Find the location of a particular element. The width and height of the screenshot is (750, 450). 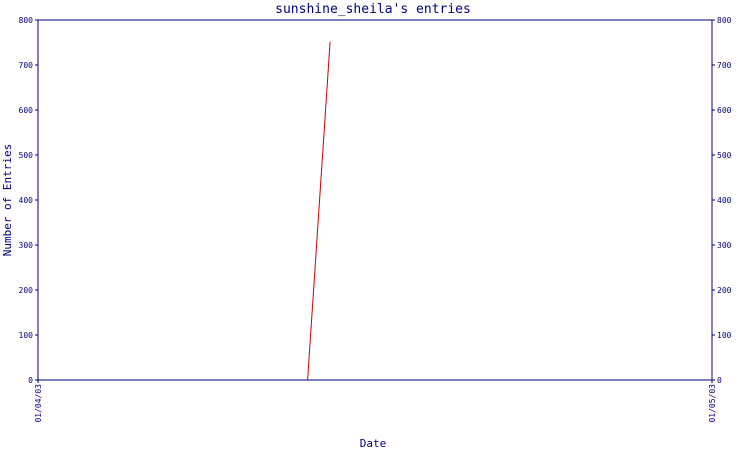

y-tick-label-left: 700 is located at coordinates (26, 65).